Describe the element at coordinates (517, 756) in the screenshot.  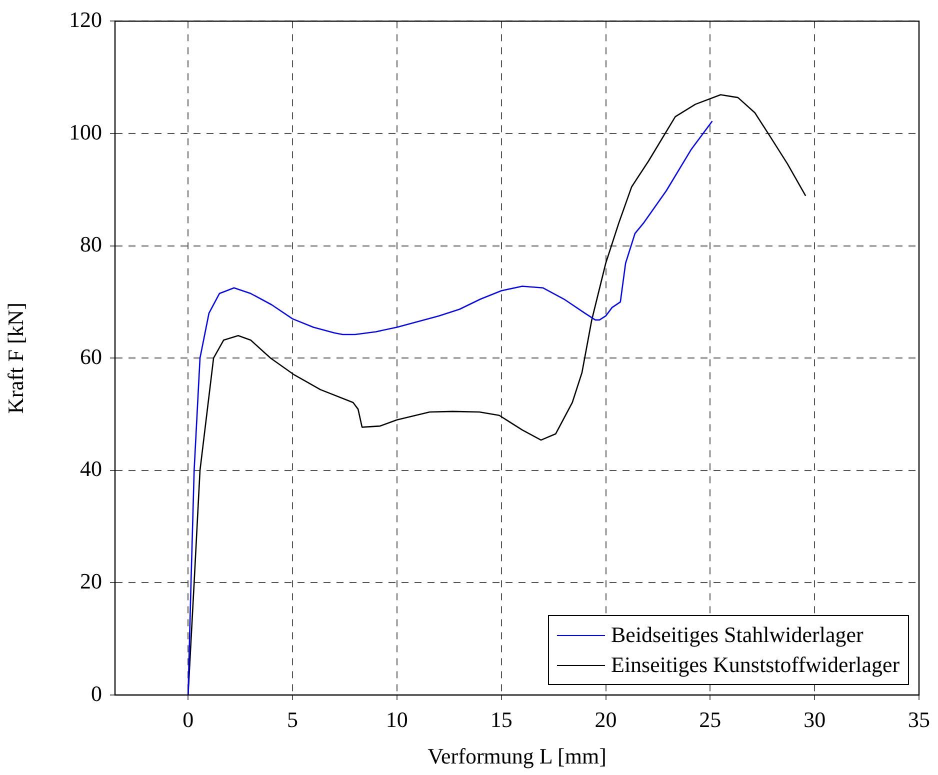
I see `x-axis-title: Verformung L [mm]` at that location.